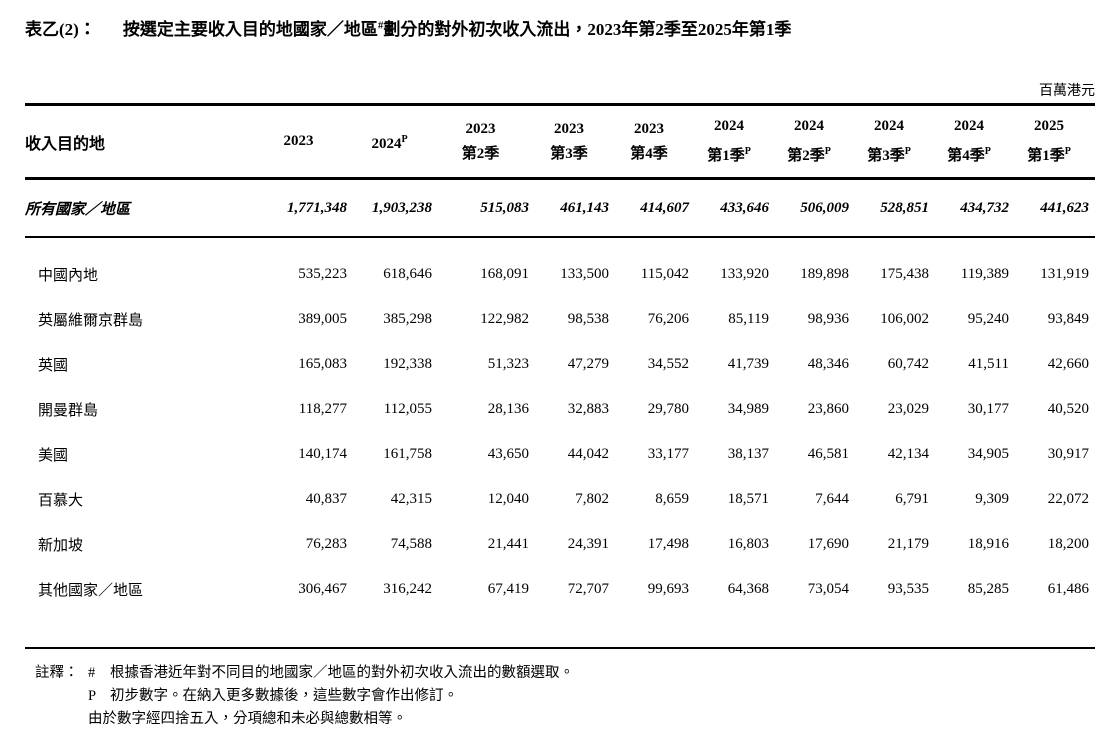  What do you see at coordinates (322, 364) in the screenshot?
I see `cell-value: 165,083` at bounding box center [322, 364].